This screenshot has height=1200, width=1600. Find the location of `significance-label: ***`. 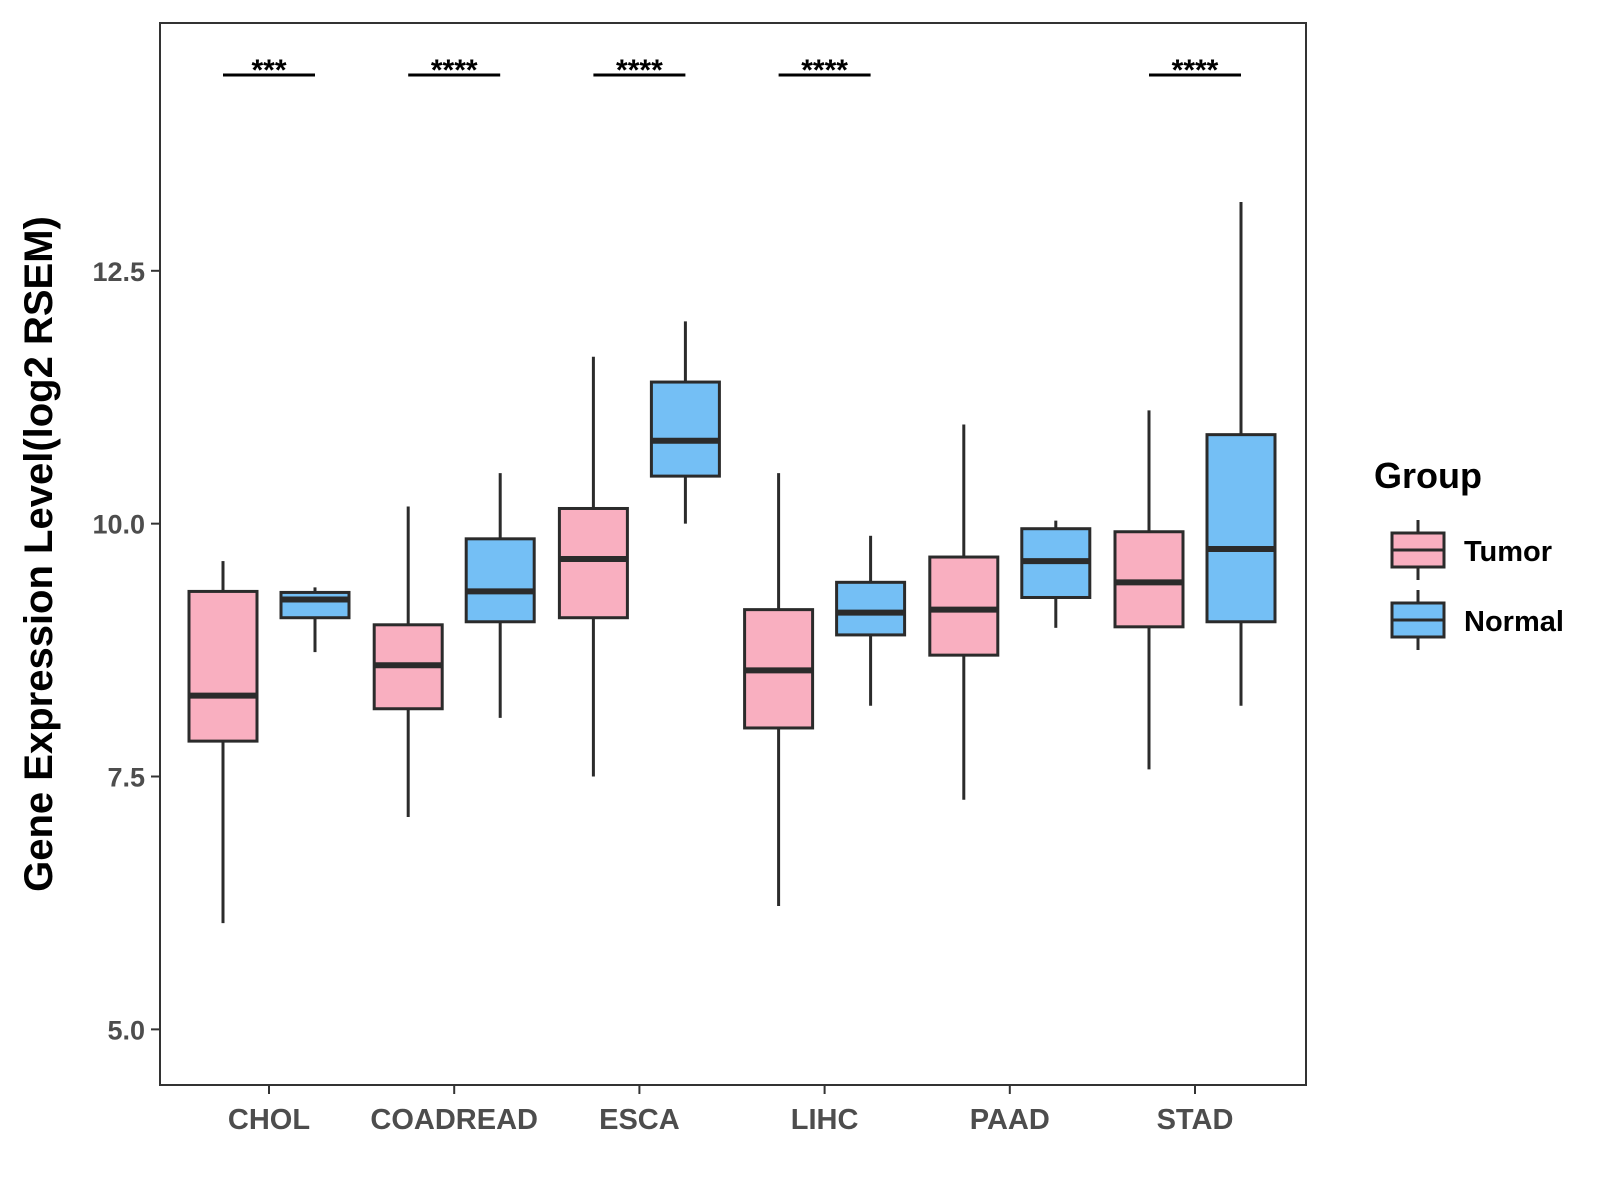

significance-label: *** is located at coordinates (268, 70).